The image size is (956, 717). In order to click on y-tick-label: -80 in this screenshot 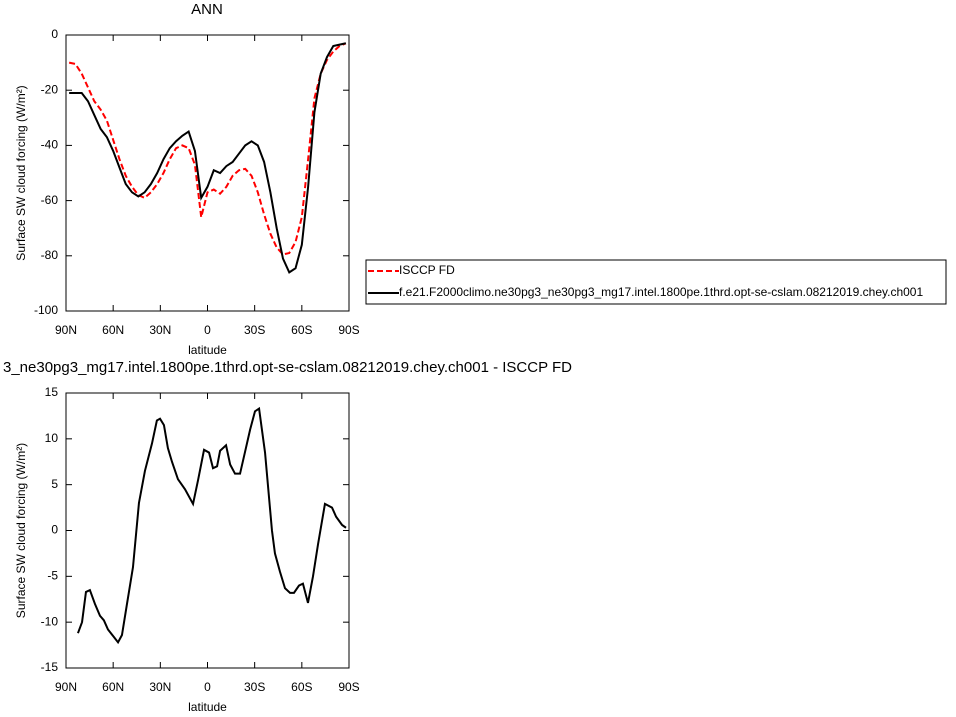, I will do `click(50, 255)`.